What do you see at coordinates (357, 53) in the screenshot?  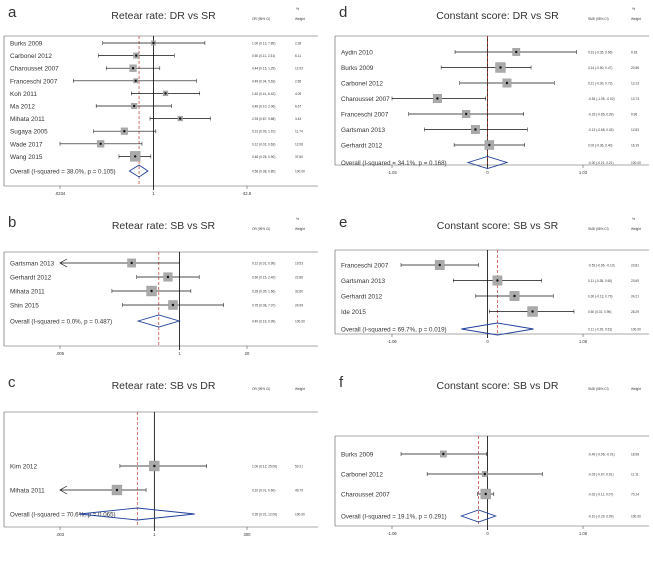 I see `study-label: Aydin 2010` at bounding box center [357, 53].